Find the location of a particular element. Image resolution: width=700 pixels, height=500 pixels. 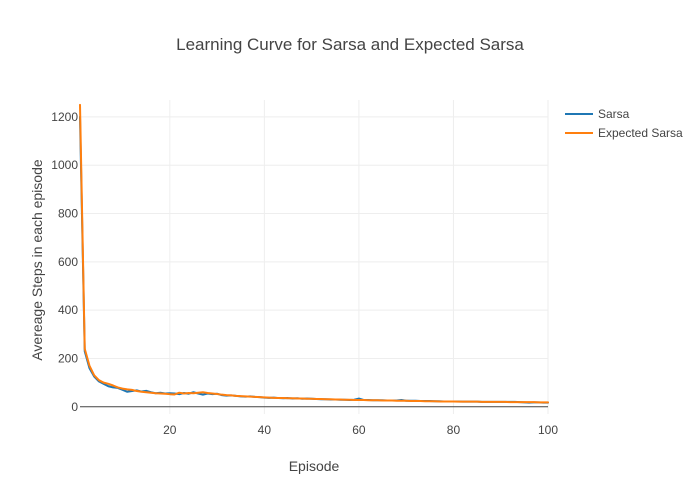

x-tick-label: 100 is located at coordinates (548, 430).